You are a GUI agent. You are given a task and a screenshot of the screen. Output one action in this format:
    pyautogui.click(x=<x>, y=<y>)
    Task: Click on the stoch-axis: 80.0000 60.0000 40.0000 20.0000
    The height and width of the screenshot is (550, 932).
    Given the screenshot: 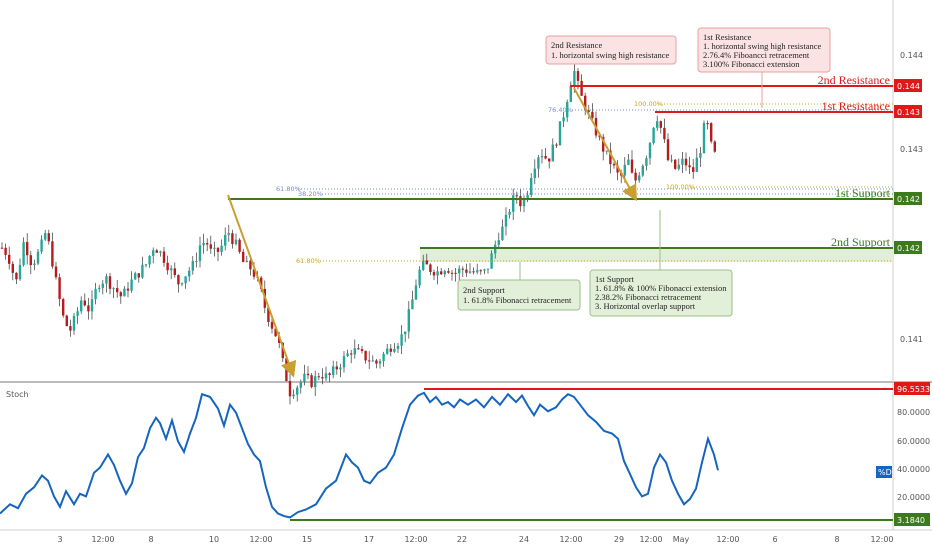 What is the action you would take?
    pyautogui.click(x=913, y=455)
    